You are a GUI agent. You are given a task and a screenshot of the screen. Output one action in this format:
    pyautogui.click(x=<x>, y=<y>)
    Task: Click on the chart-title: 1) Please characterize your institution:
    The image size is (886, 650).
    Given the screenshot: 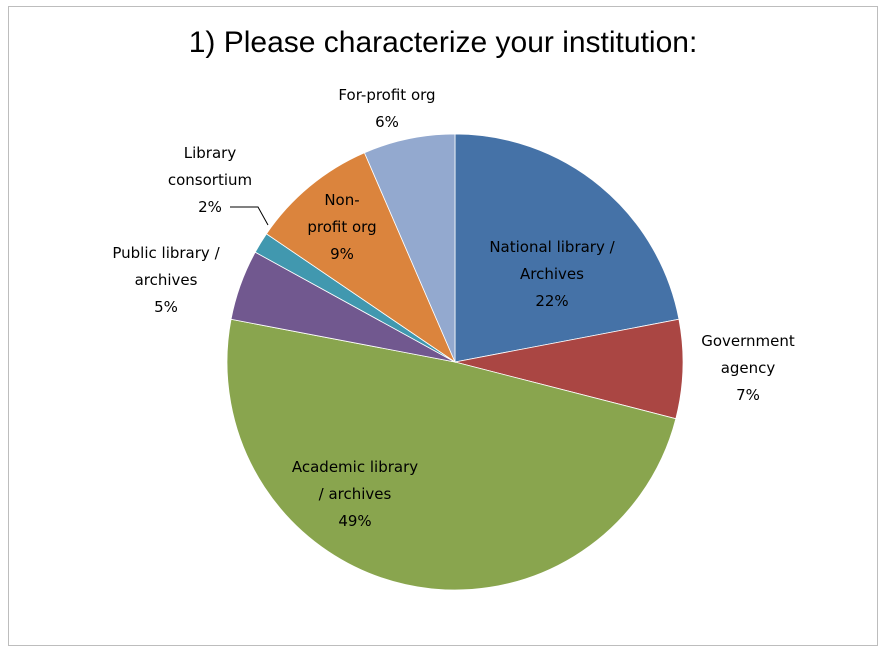 What is the action you would take?
    pyautogui.click(x=443, y=42)
    